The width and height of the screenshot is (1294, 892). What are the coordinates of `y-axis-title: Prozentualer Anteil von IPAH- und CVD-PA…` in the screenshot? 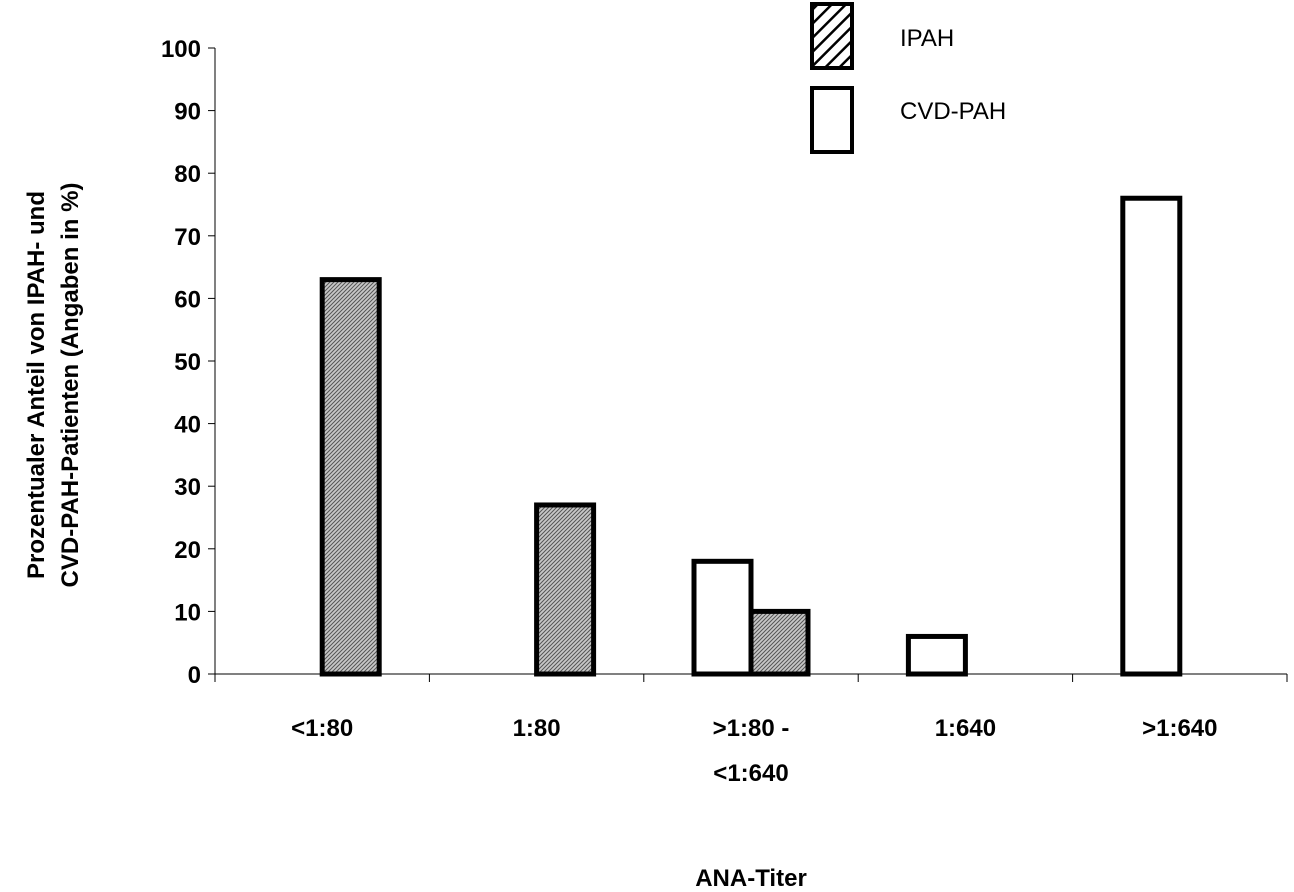 It's located at (53, 385).